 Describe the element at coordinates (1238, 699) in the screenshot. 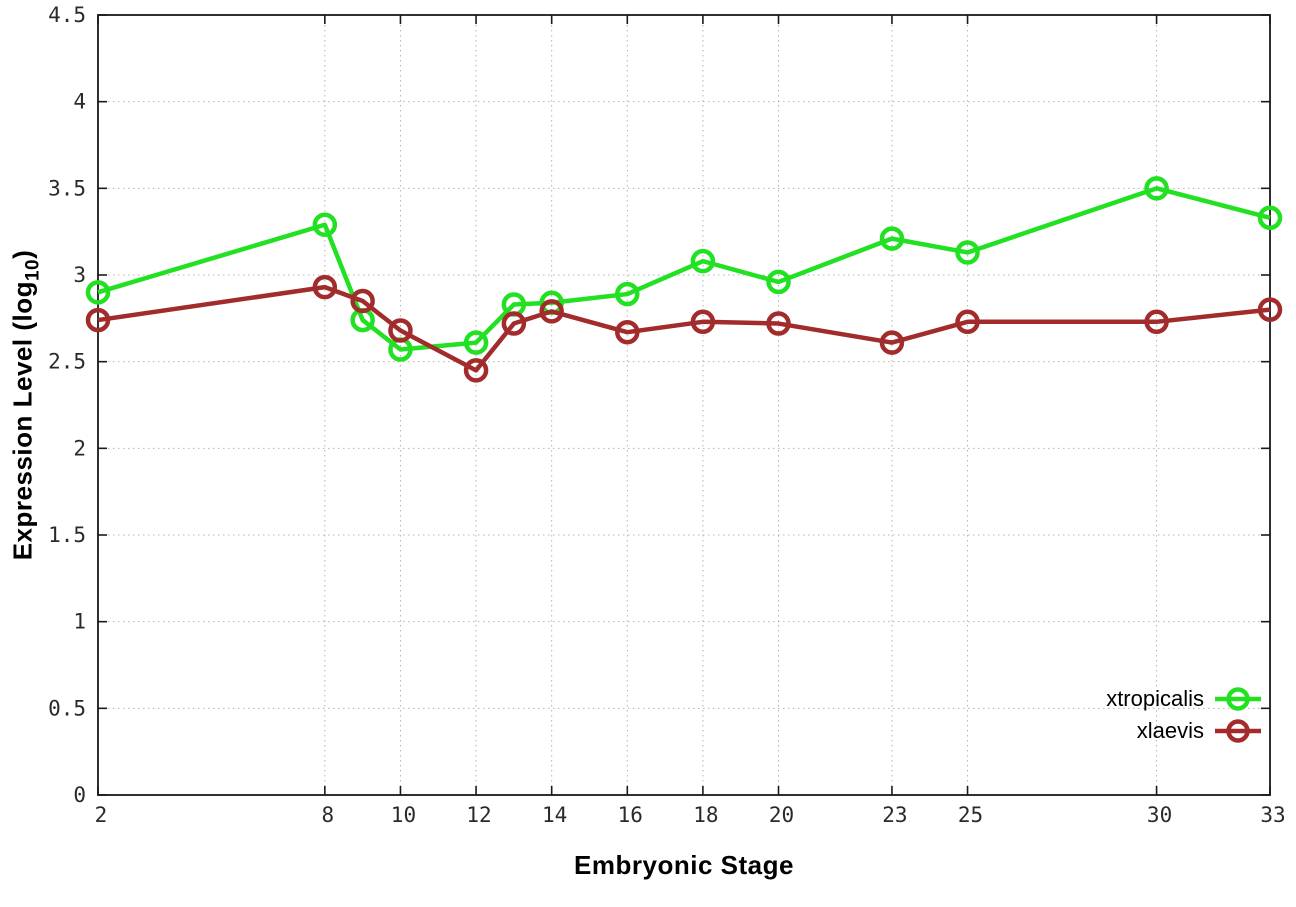

I see `legend-marker-xtropicalis` at that location.